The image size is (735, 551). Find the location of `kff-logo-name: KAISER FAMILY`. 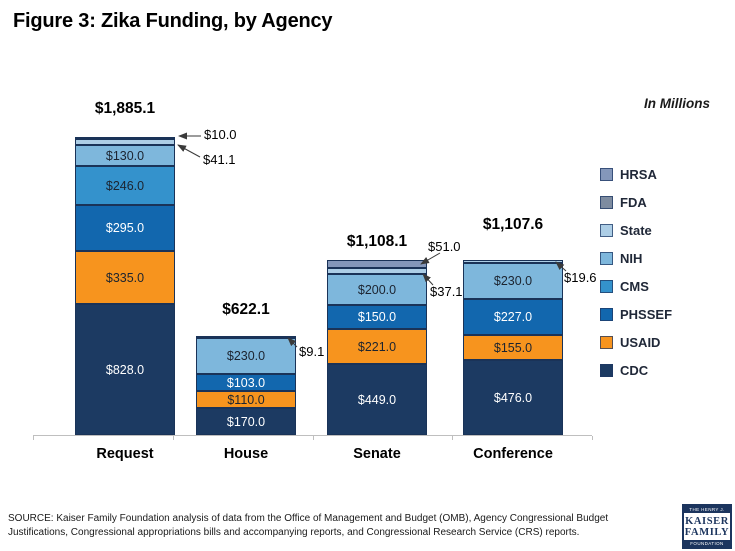

kff-logo-name: KAISER FAMILY is located at coordinates (707, 526).